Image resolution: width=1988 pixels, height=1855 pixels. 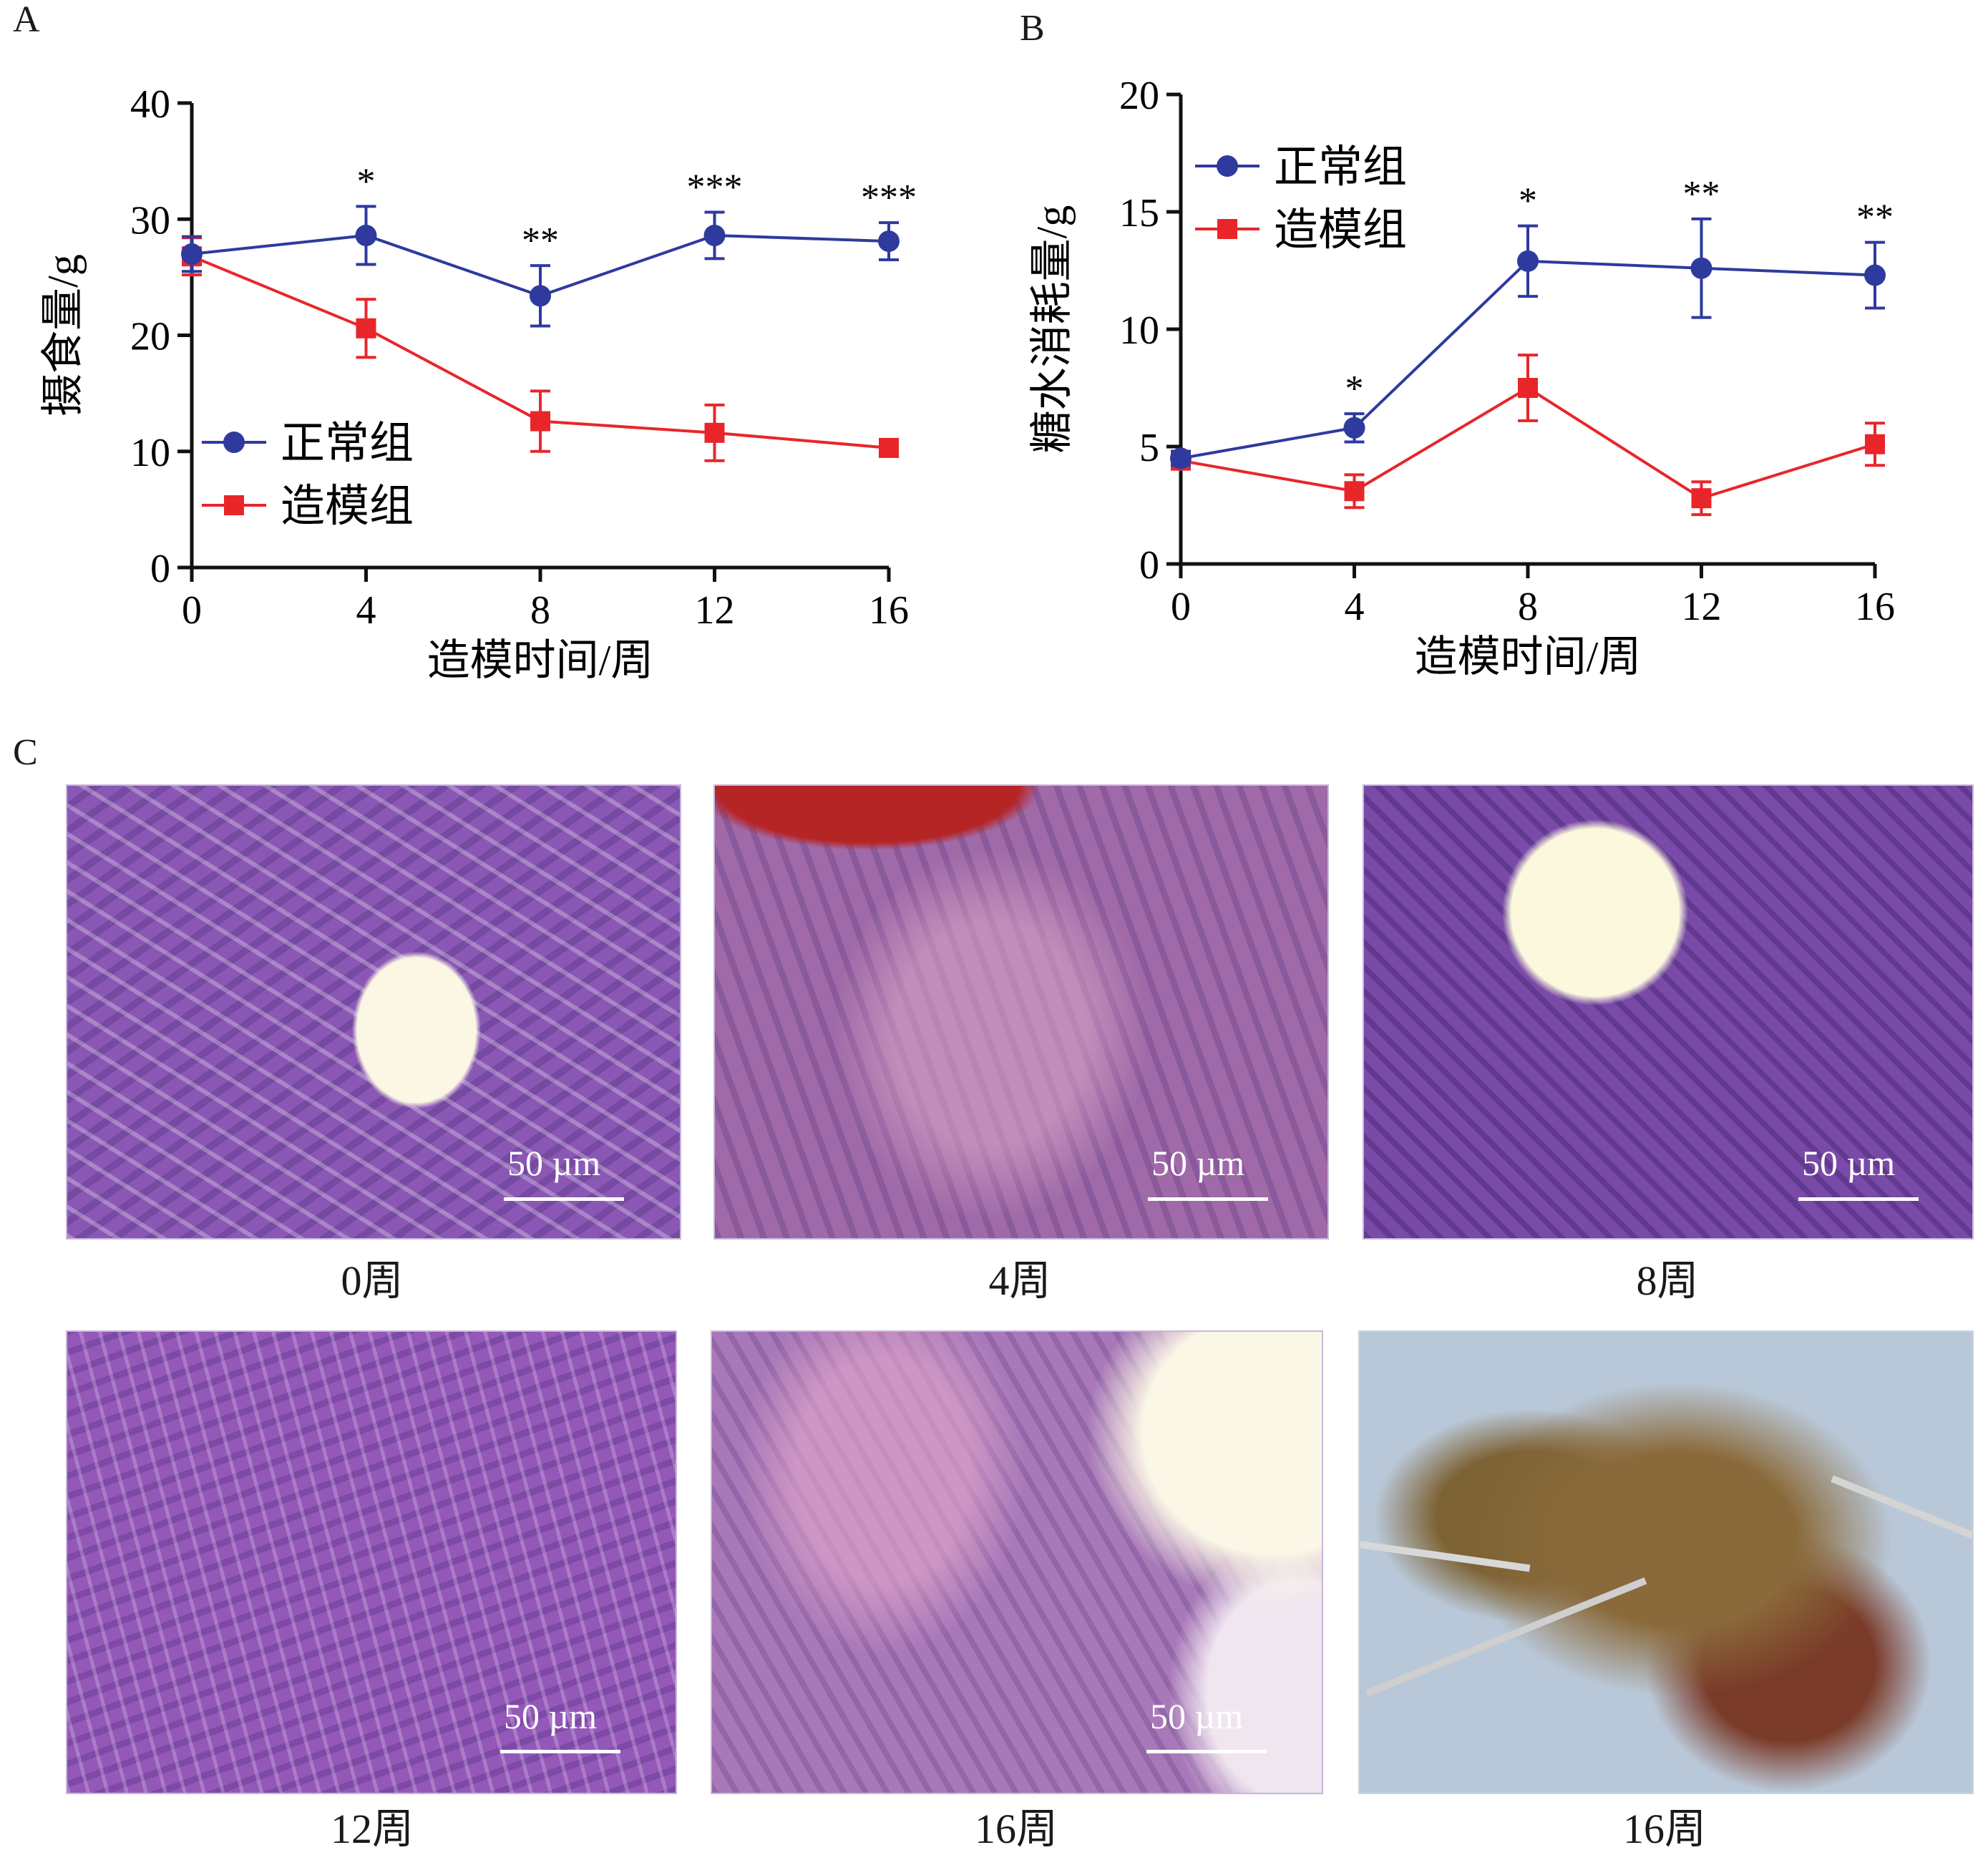 I want to click on he-stain-week-8: 50 µm, so click(x=1669, y=1012).